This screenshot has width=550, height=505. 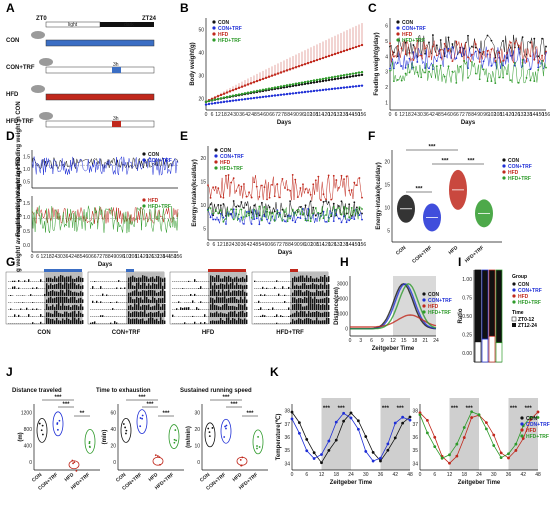 I want to click on panelJ-sig: ***, so click(x=234, y=405).